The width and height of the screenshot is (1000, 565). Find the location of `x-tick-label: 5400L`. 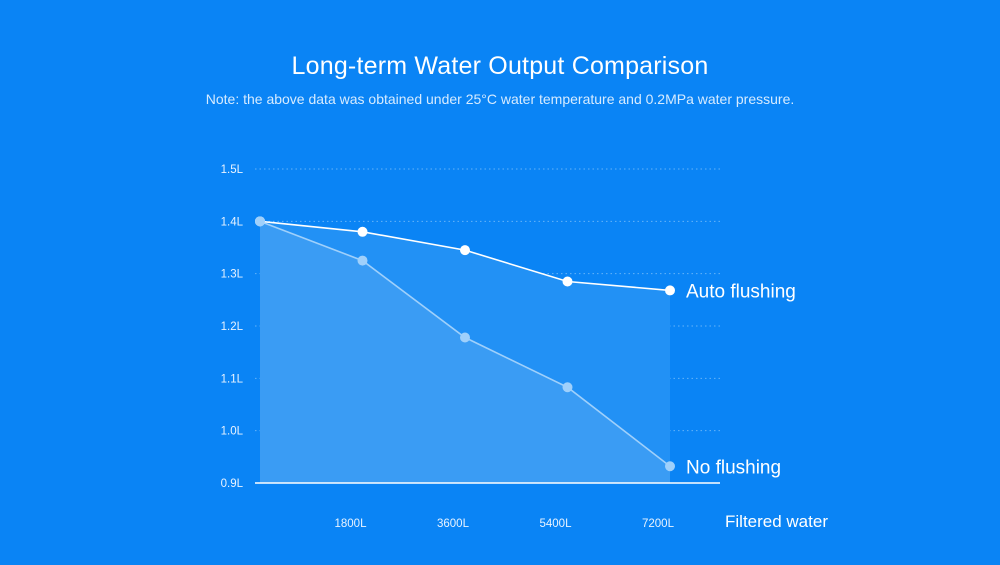

x-tick-label: 5400L is located at coordinates (556, 524).